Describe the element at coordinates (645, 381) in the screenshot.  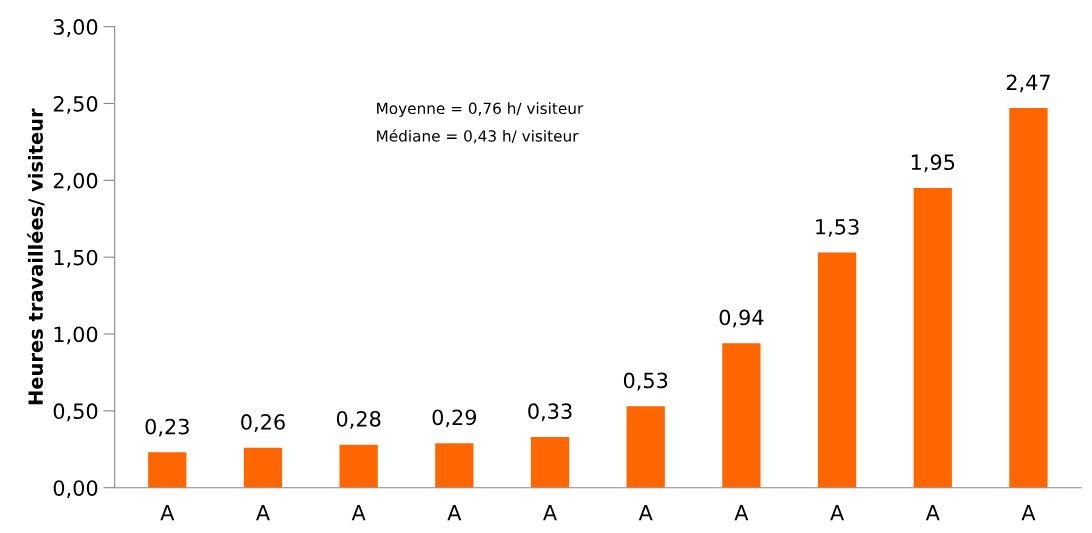
I see `data-label: 0,53` at that location.